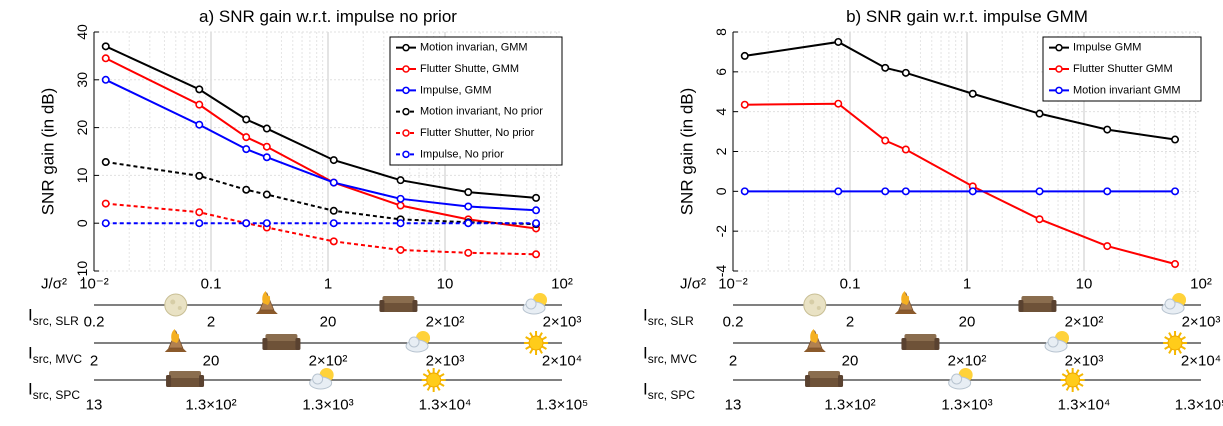  I want to click on scale-tick-label: 2×10², so click(328, 361).